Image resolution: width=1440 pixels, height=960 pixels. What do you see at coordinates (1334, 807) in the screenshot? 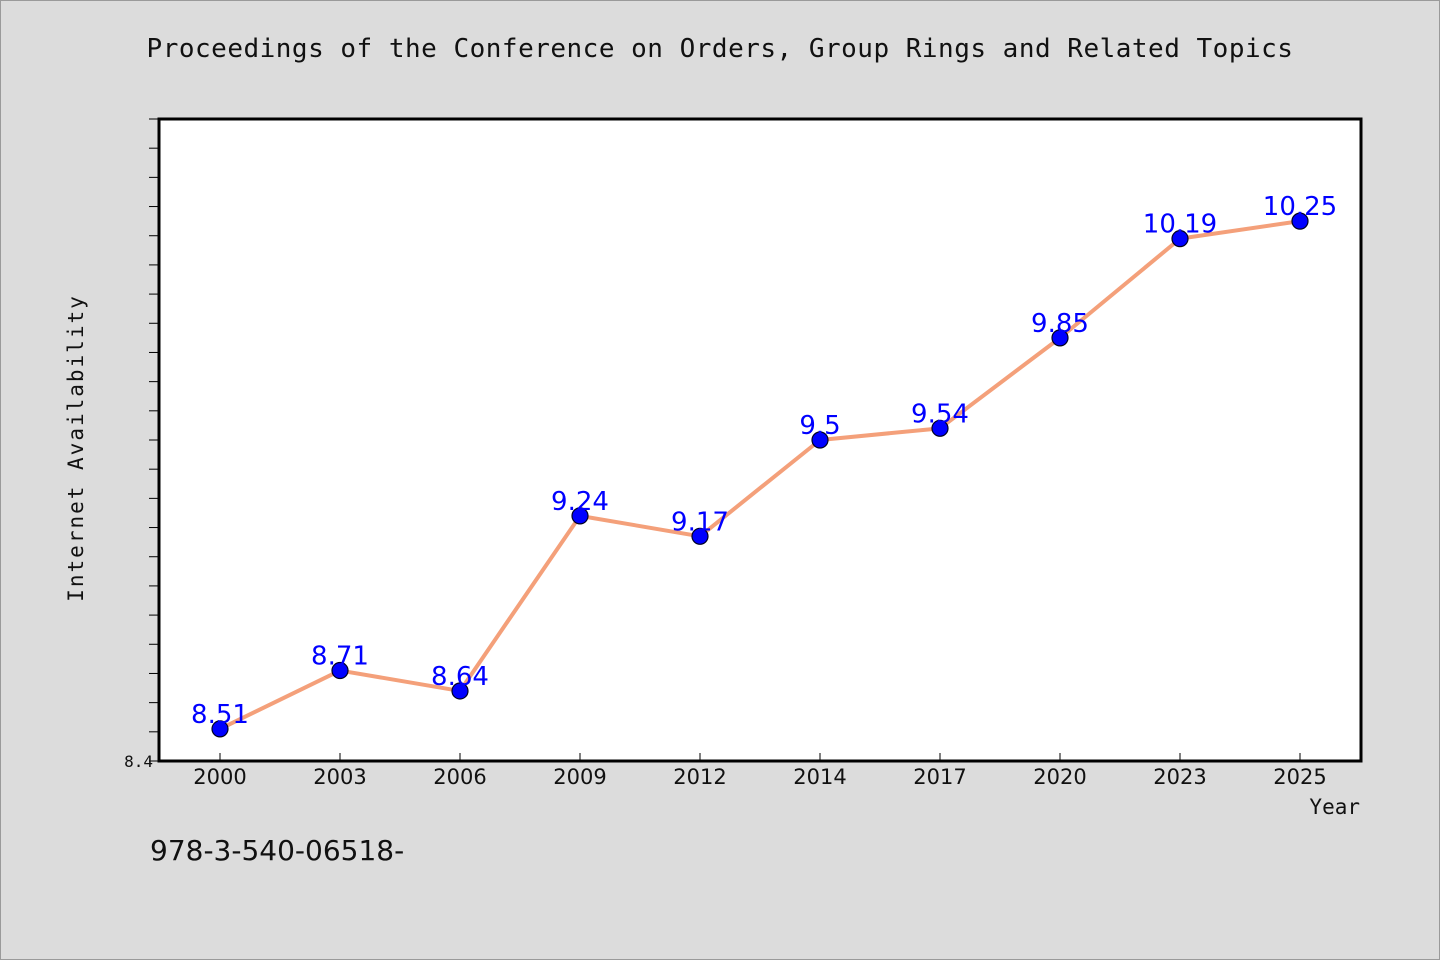
I see `x-axis-label: Year` at bounding box center [1334, 807].